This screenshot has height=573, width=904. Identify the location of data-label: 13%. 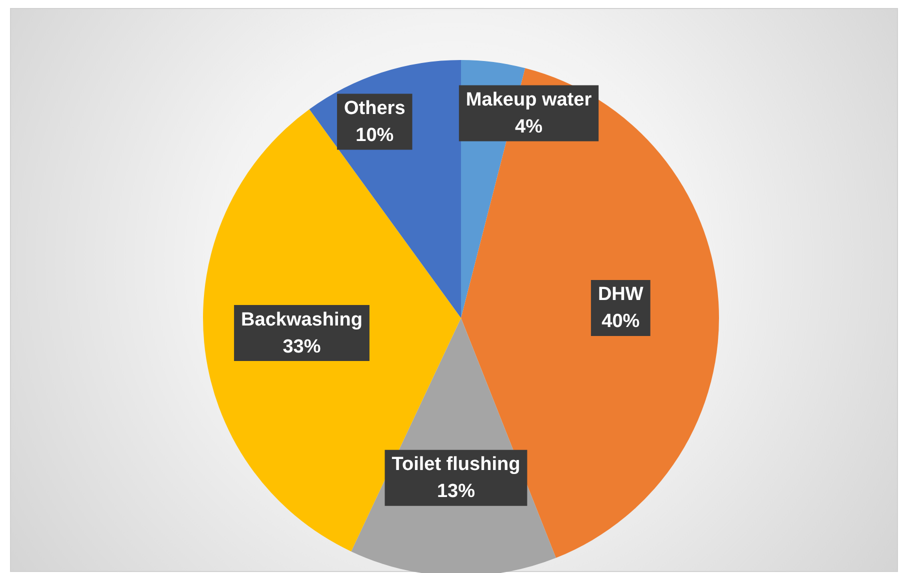
(456, 491).